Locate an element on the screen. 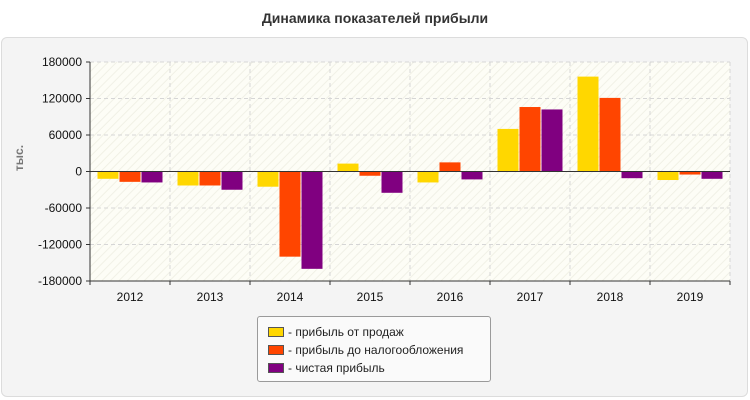  x-tick-label: 2019 is located at coordinates (690, 297).